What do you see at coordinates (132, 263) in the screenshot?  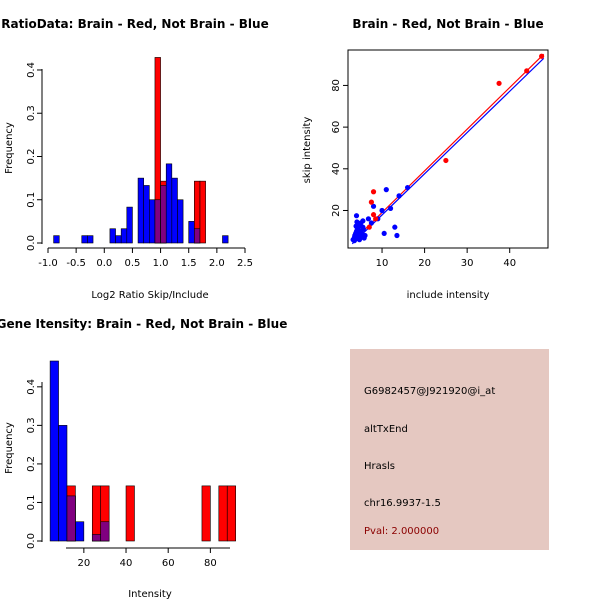 I see `ratio-xtick-label-3: 0.5` at bounding box center [132, 263].